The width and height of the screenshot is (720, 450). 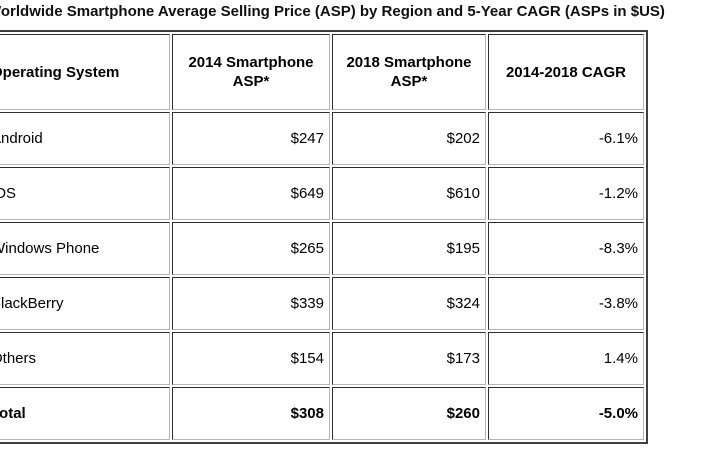 What do you see at coordinates (251, 303) in the screenshot?
I see `asp-2014-cell: $339` at bounding box center [251, 303].